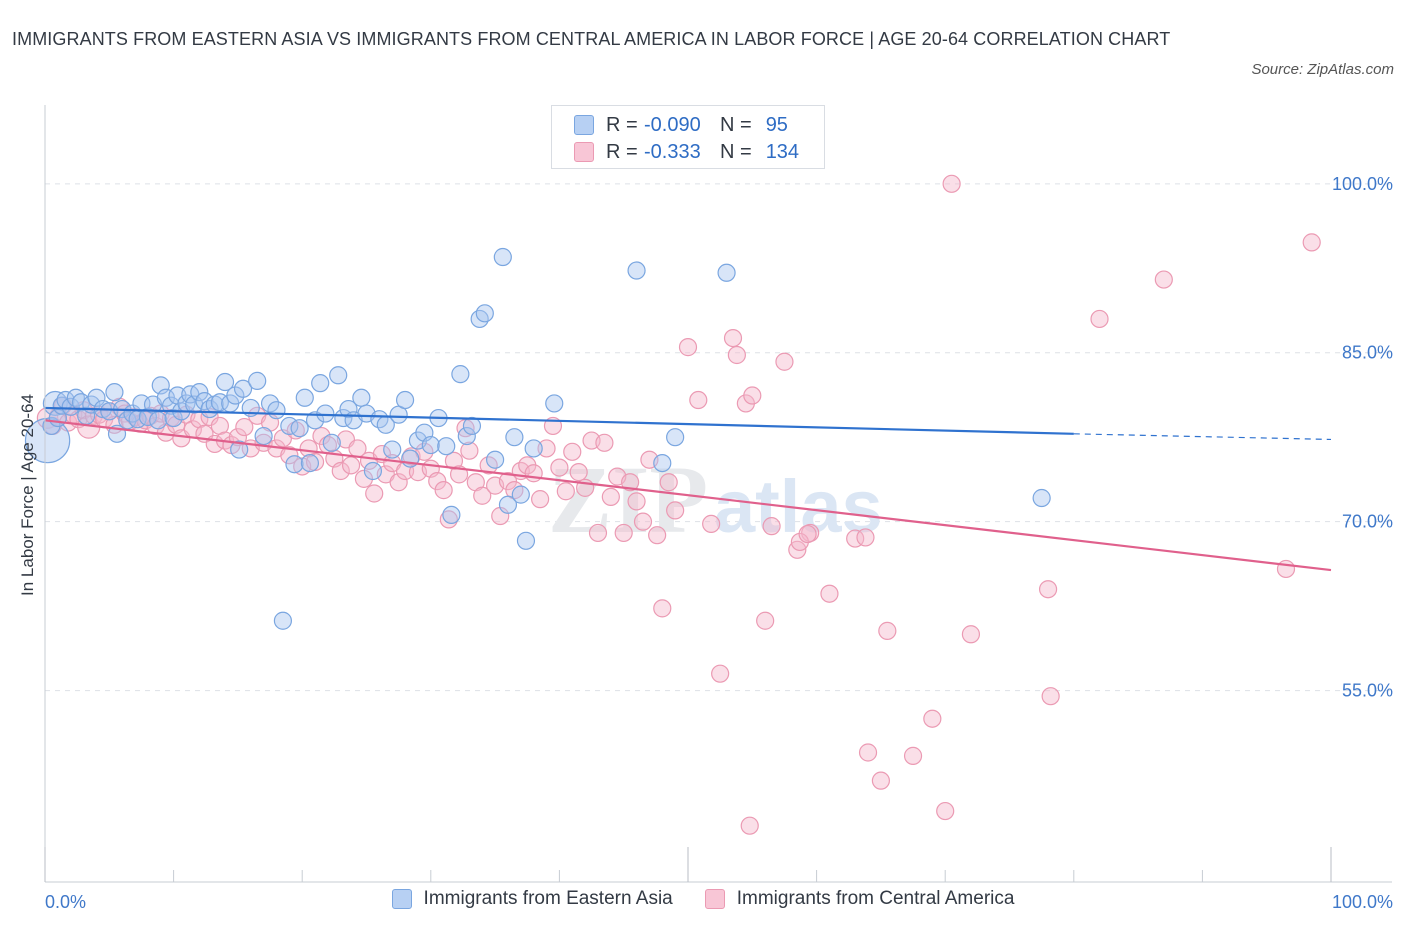 The image size is (1406, 930). I want to click on legend-item-eastern-asia: Immigrants from Eastern Asia, so click(532, 899).